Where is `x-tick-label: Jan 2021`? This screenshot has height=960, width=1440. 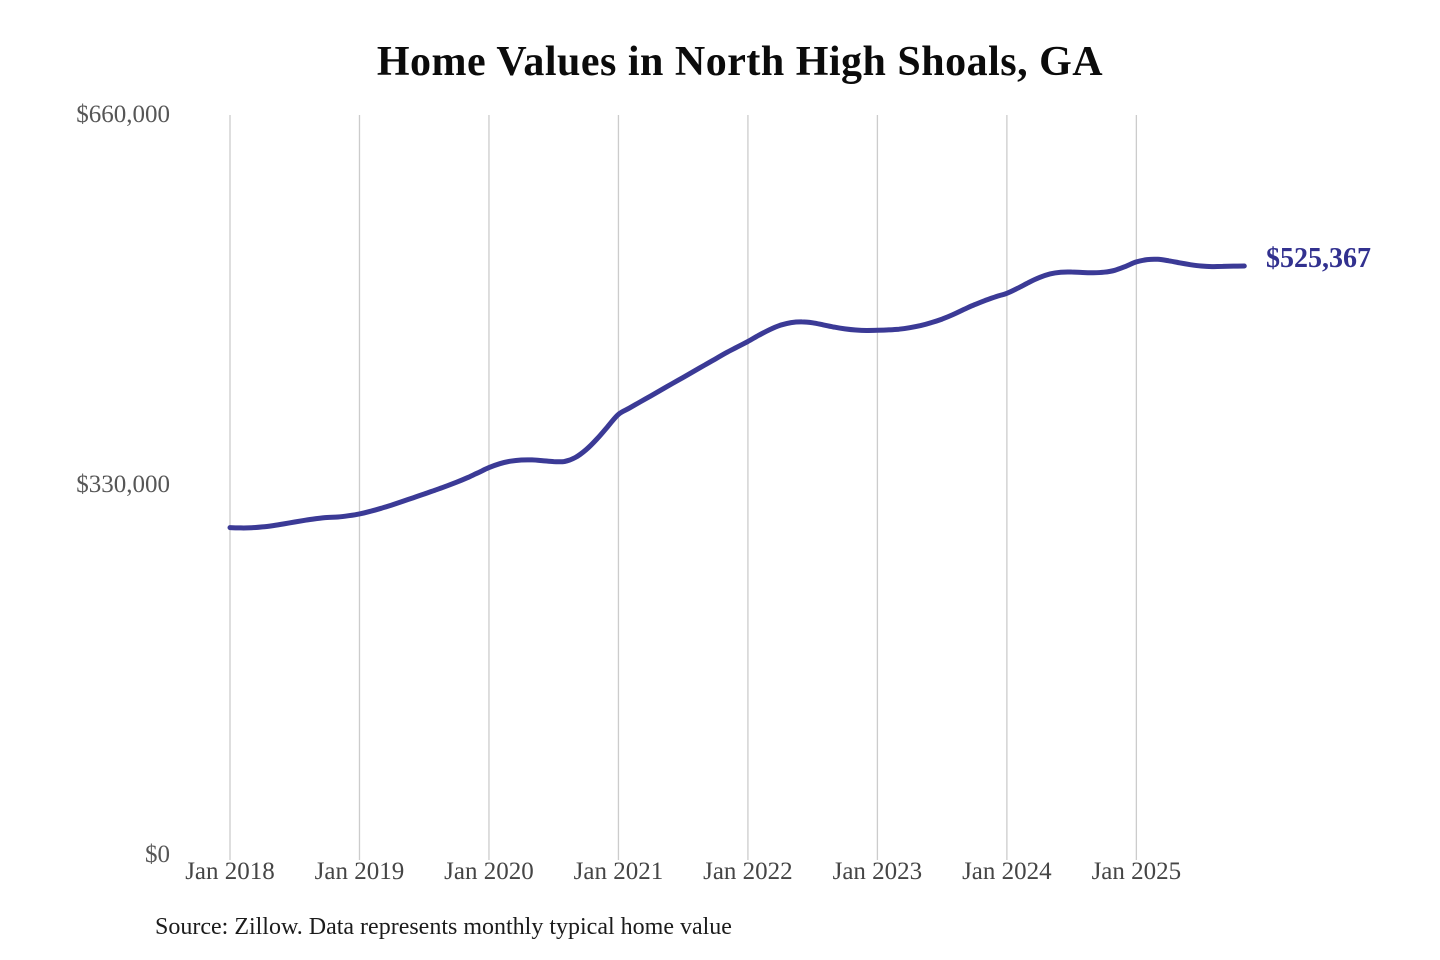
x-tick-label: Jan 2021 is located at coordinates (618, 871).